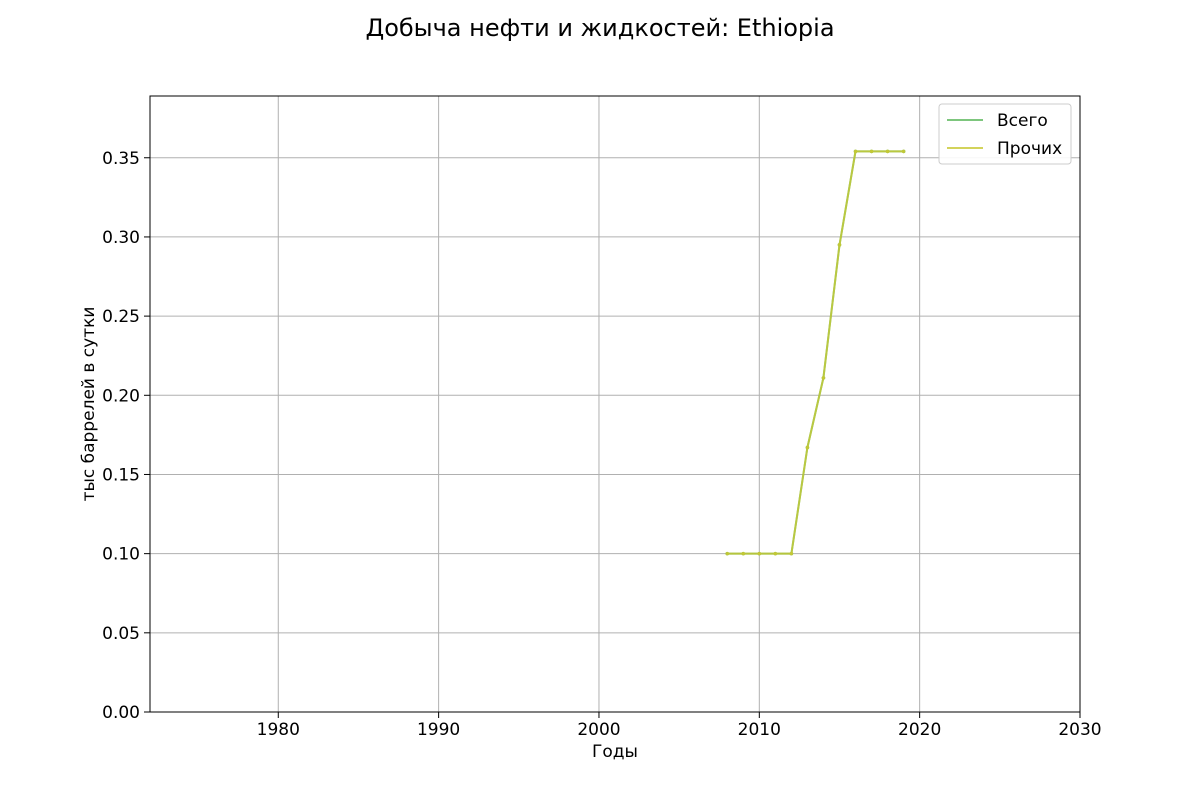  What do you see at coordinates (1022, 121) in the screenshot?
I see `legend-label: Всего` at bounding box center [1022, 121].